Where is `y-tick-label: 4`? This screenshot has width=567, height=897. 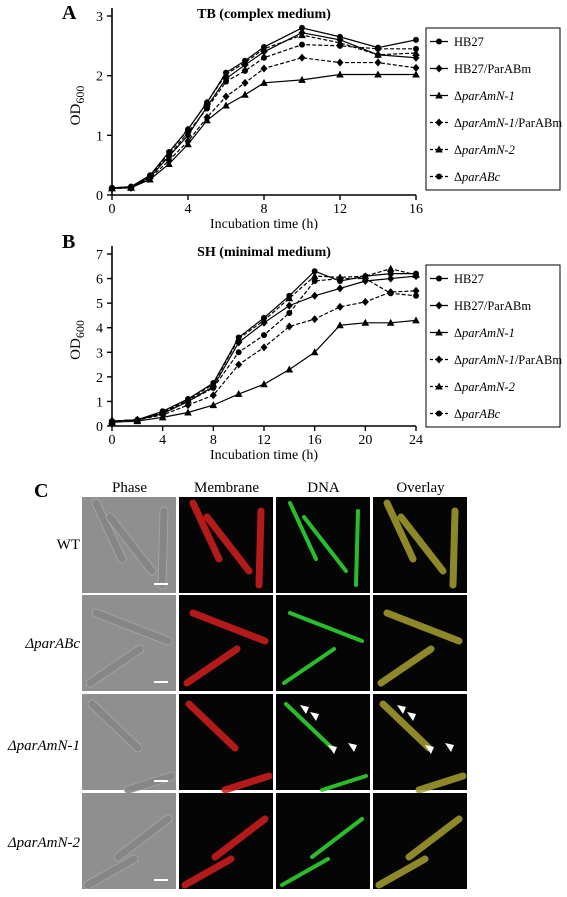
y-tick-label: 4 is located at coordinates (99, 329).